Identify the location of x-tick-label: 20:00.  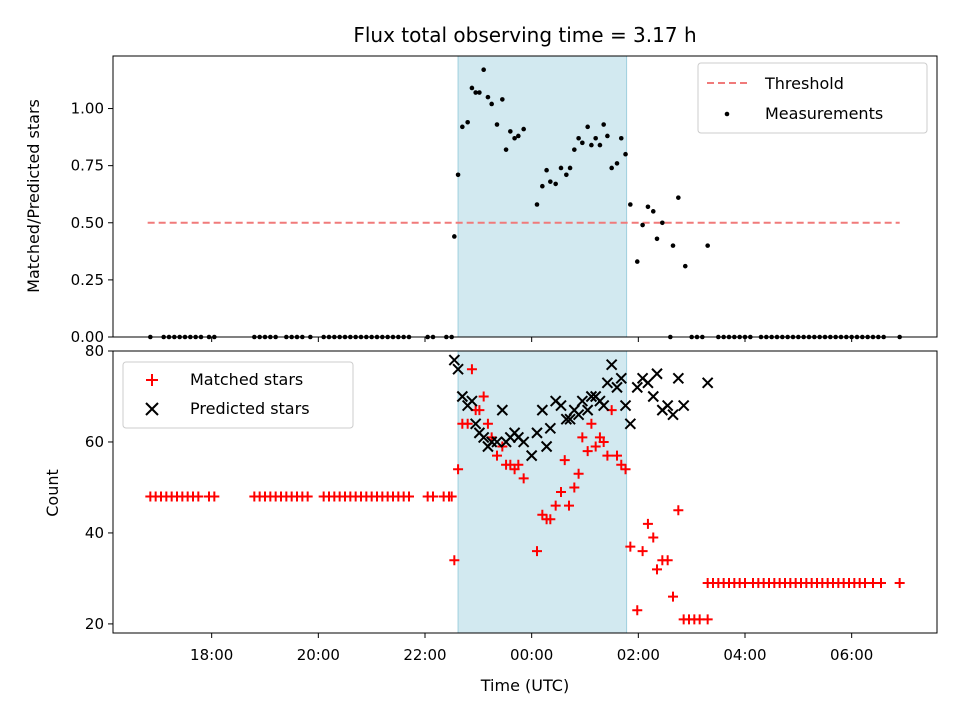
(318, 655).